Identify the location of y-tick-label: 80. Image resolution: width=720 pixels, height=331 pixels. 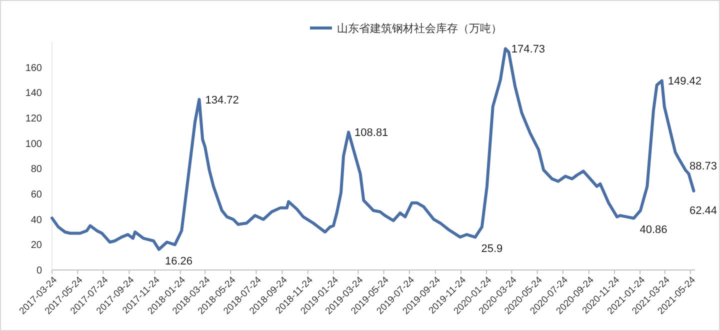
(36, 170).